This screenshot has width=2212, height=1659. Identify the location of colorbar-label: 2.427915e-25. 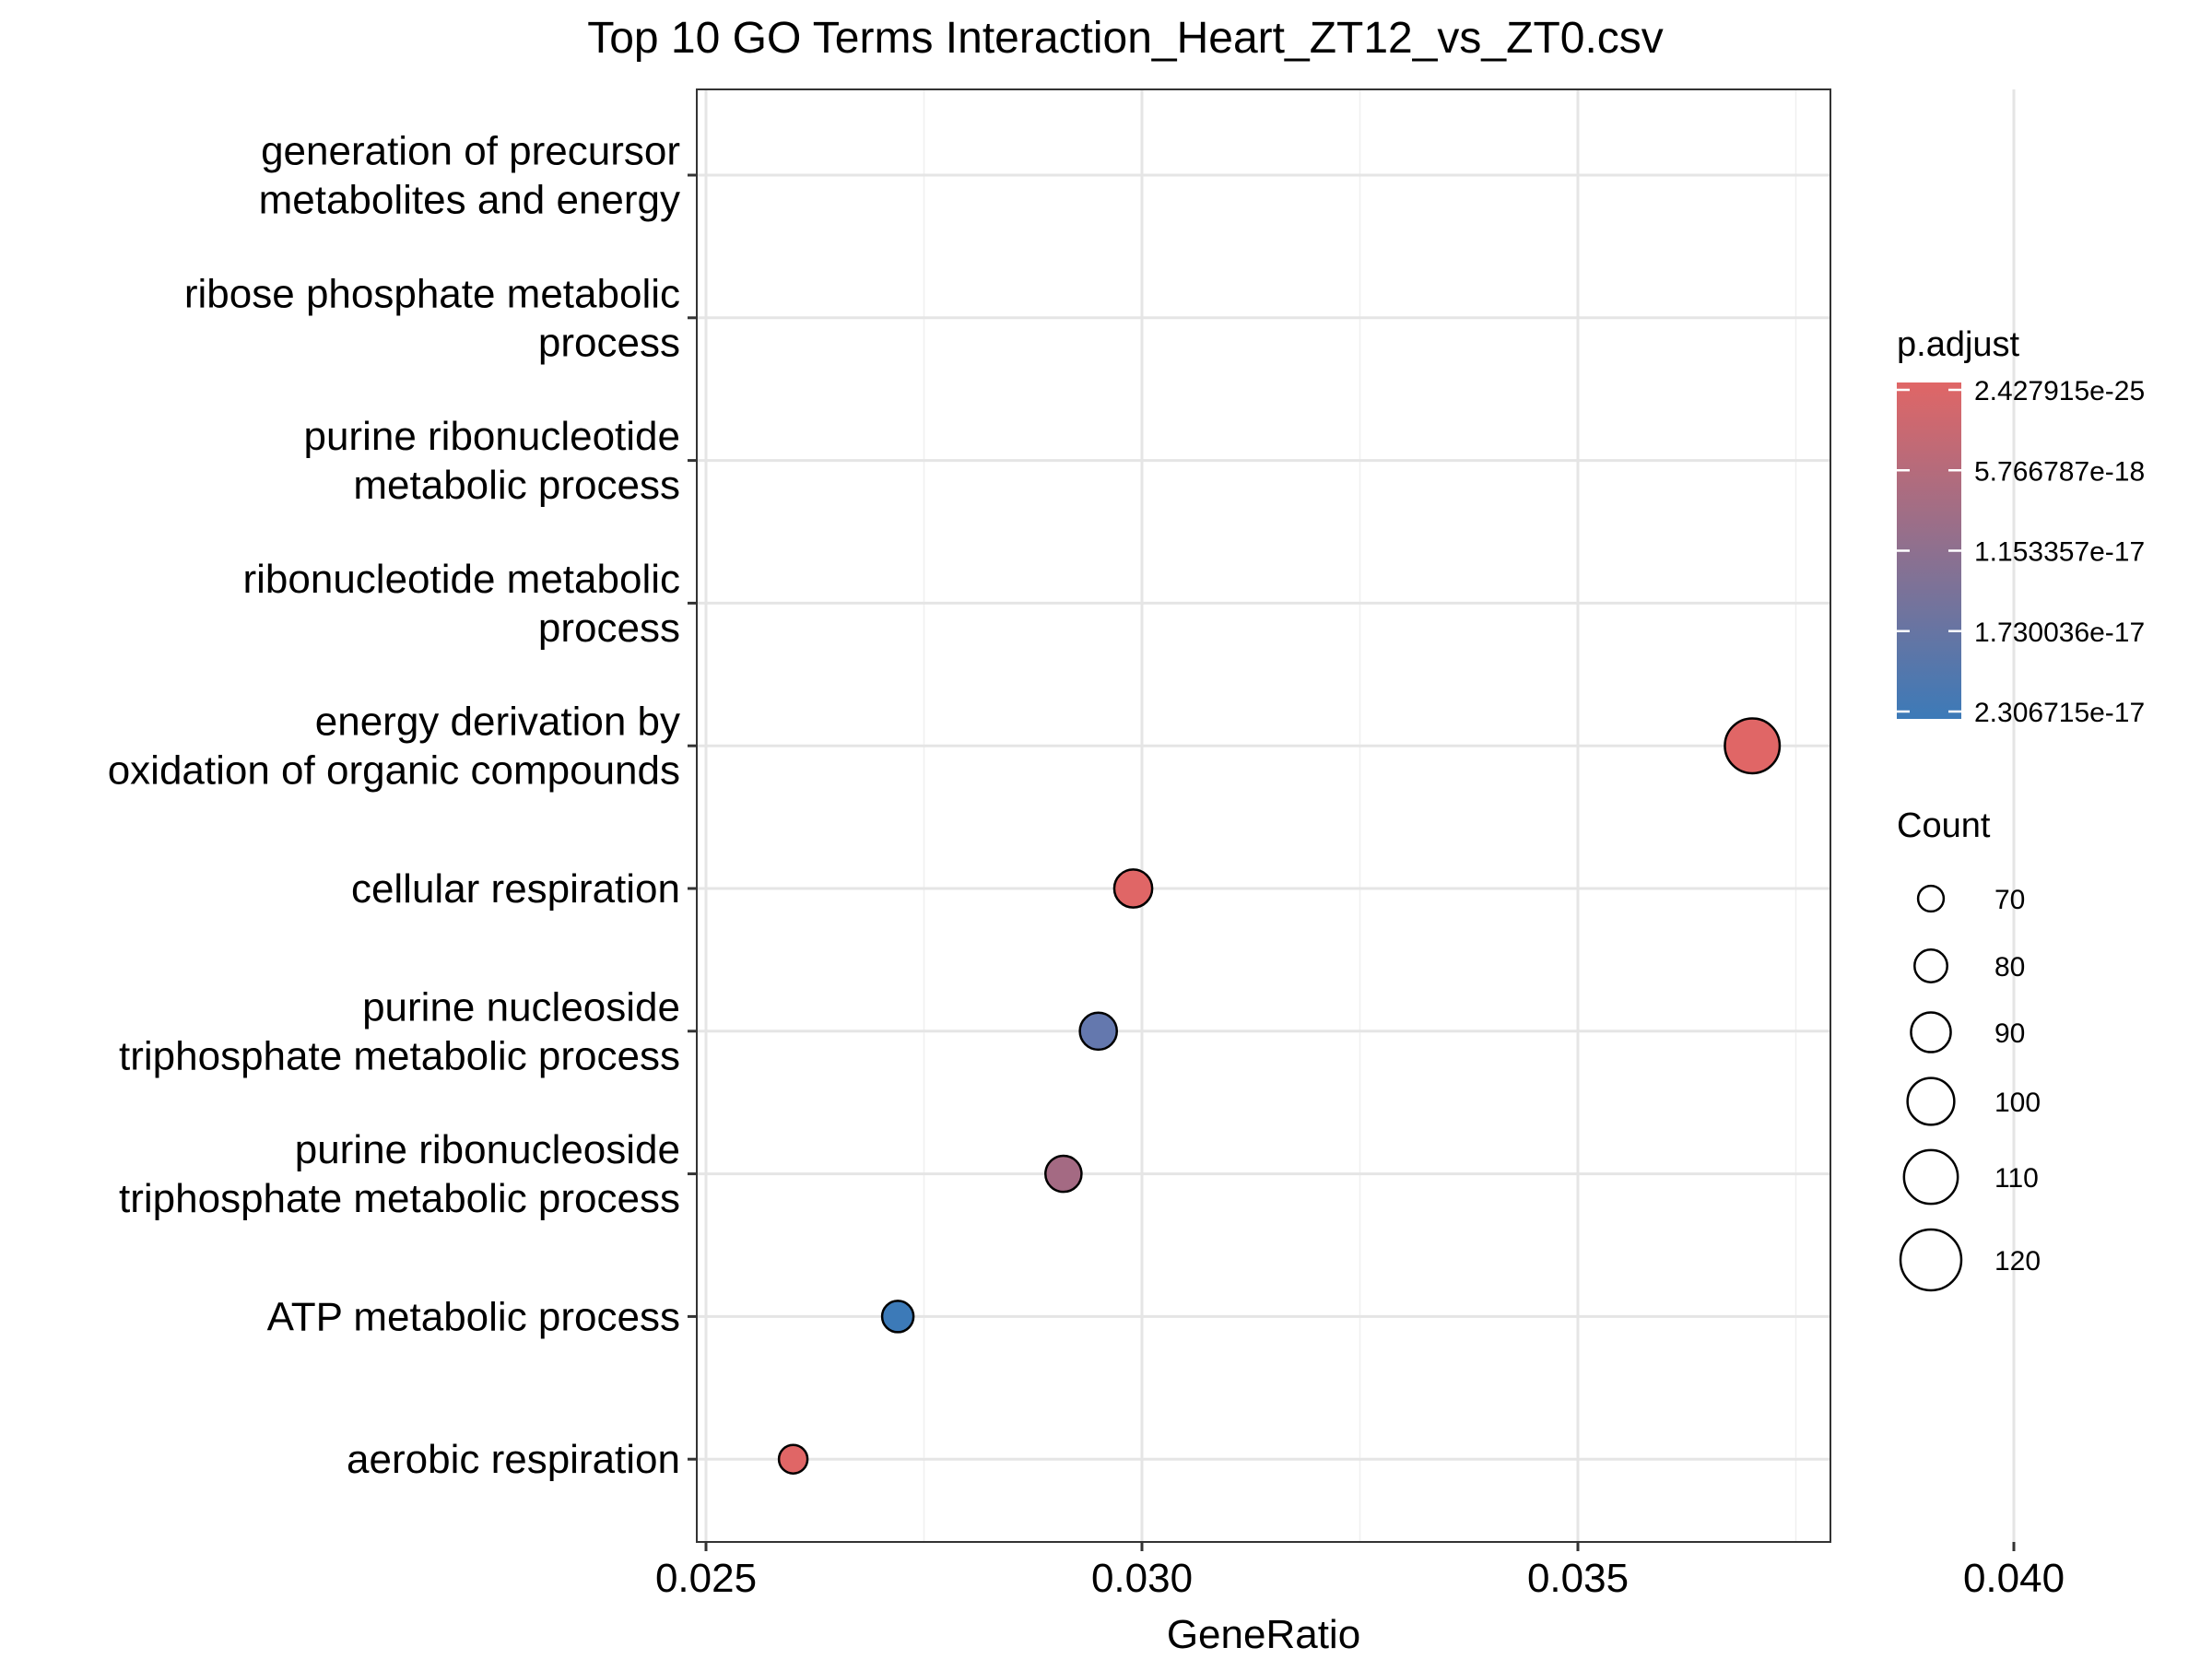
(2059, 391).